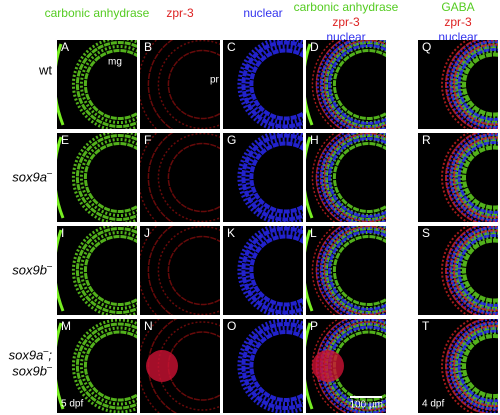 The height and width of the screenshot is (415, 500). What do you see at coordinates (314, 47) in the screenshot?
I see `panel-letter: D` at bounding box center [314, 47].